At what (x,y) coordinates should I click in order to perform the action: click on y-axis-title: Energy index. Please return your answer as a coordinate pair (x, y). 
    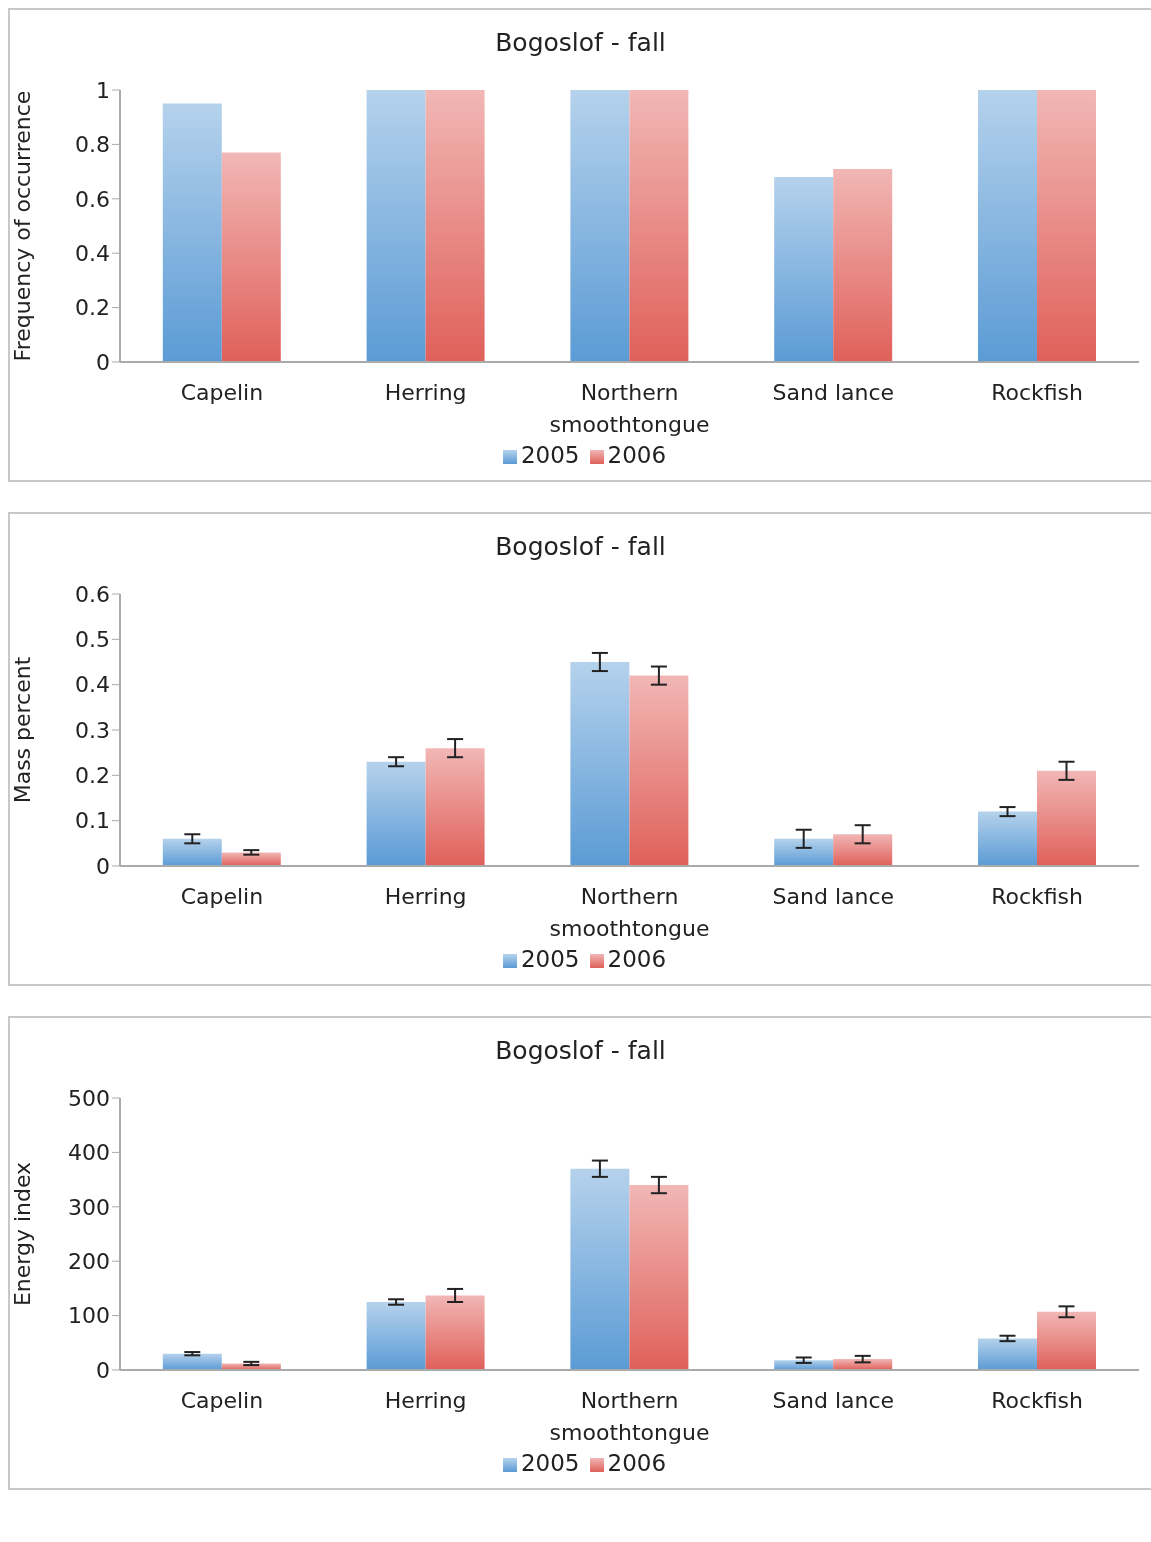
    Looking at the image, I should click on (22, 1234).